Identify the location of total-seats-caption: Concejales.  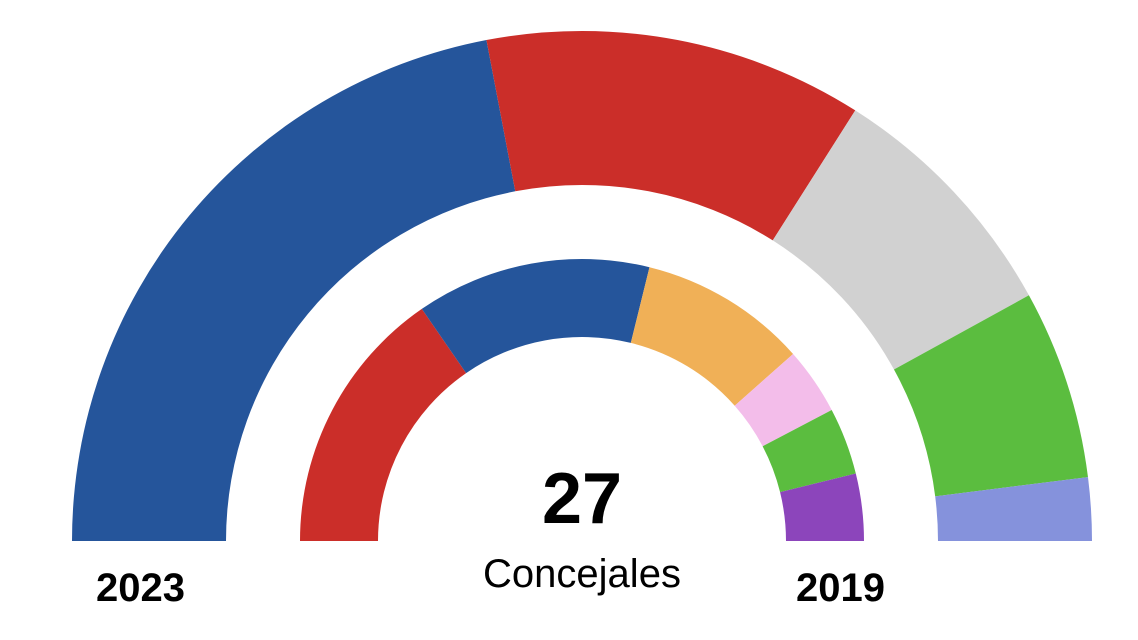
(582, 574).